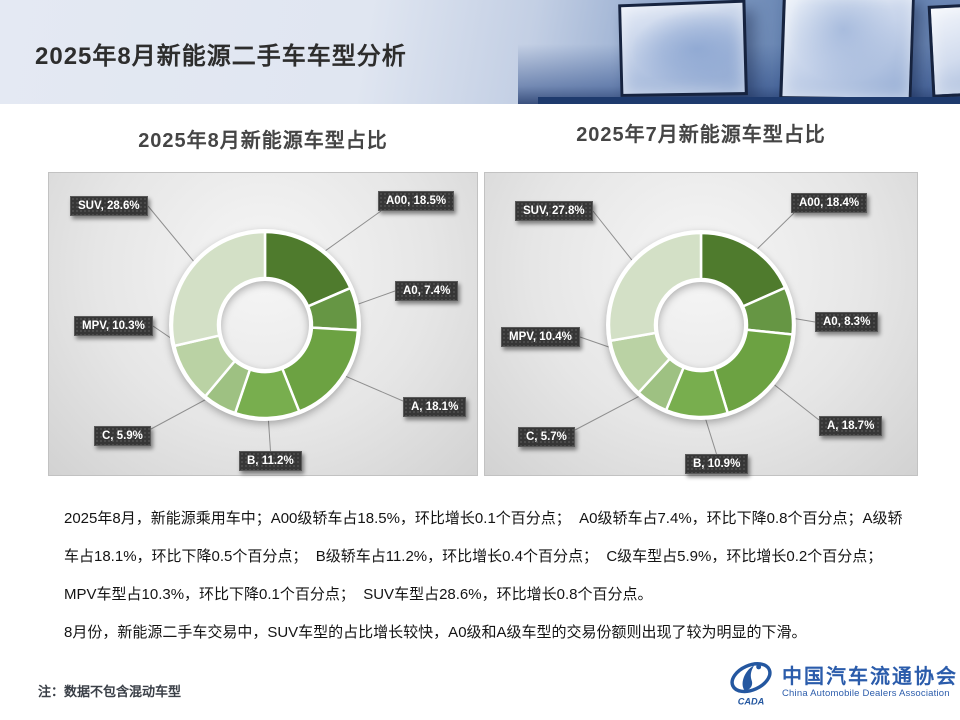 This screenshot has width=960, height=720. I want to click on slice-label-a: A, 18.7%, so click(851, 426).